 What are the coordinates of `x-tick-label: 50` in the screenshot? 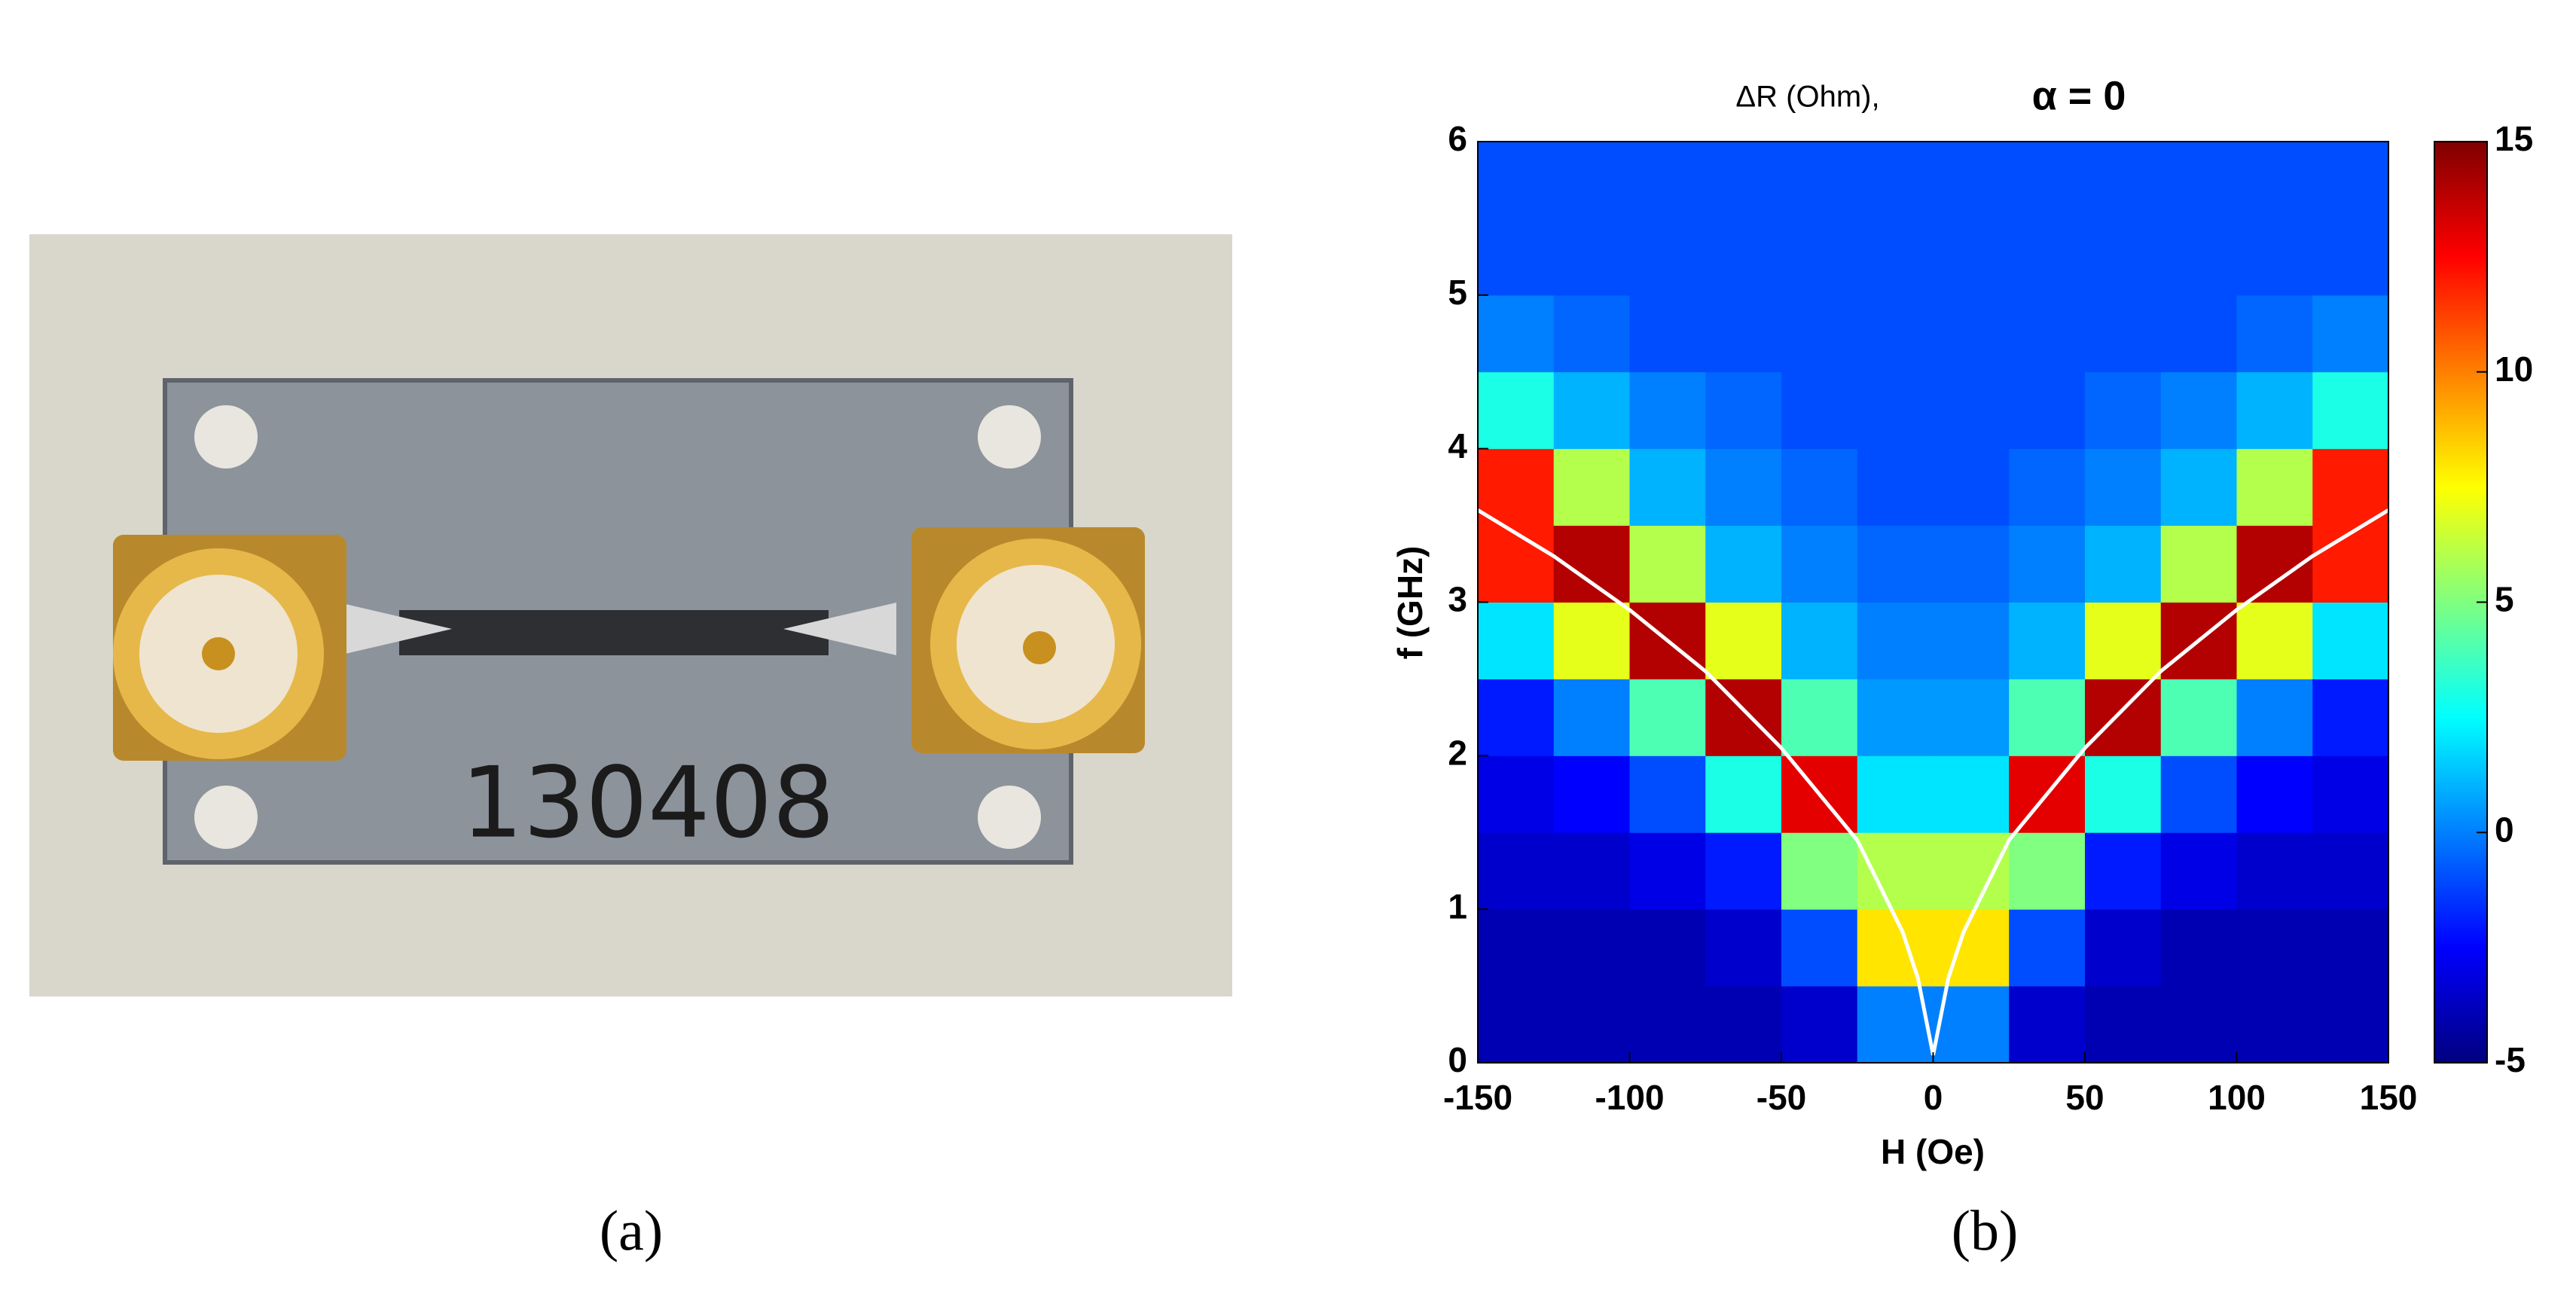 It's located at (2084, 1097).